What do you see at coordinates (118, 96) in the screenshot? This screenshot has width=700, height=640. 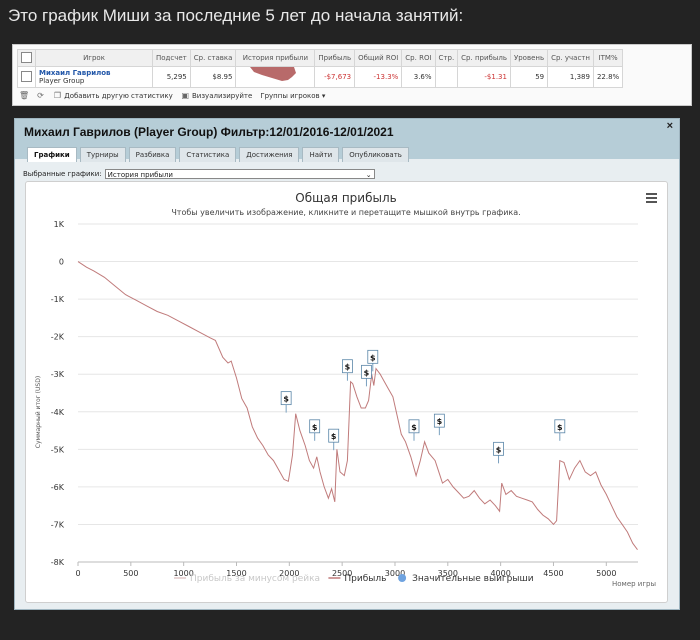 I see `add-stat-label: Добавить другую статистику` at bounding box center [118, 96].